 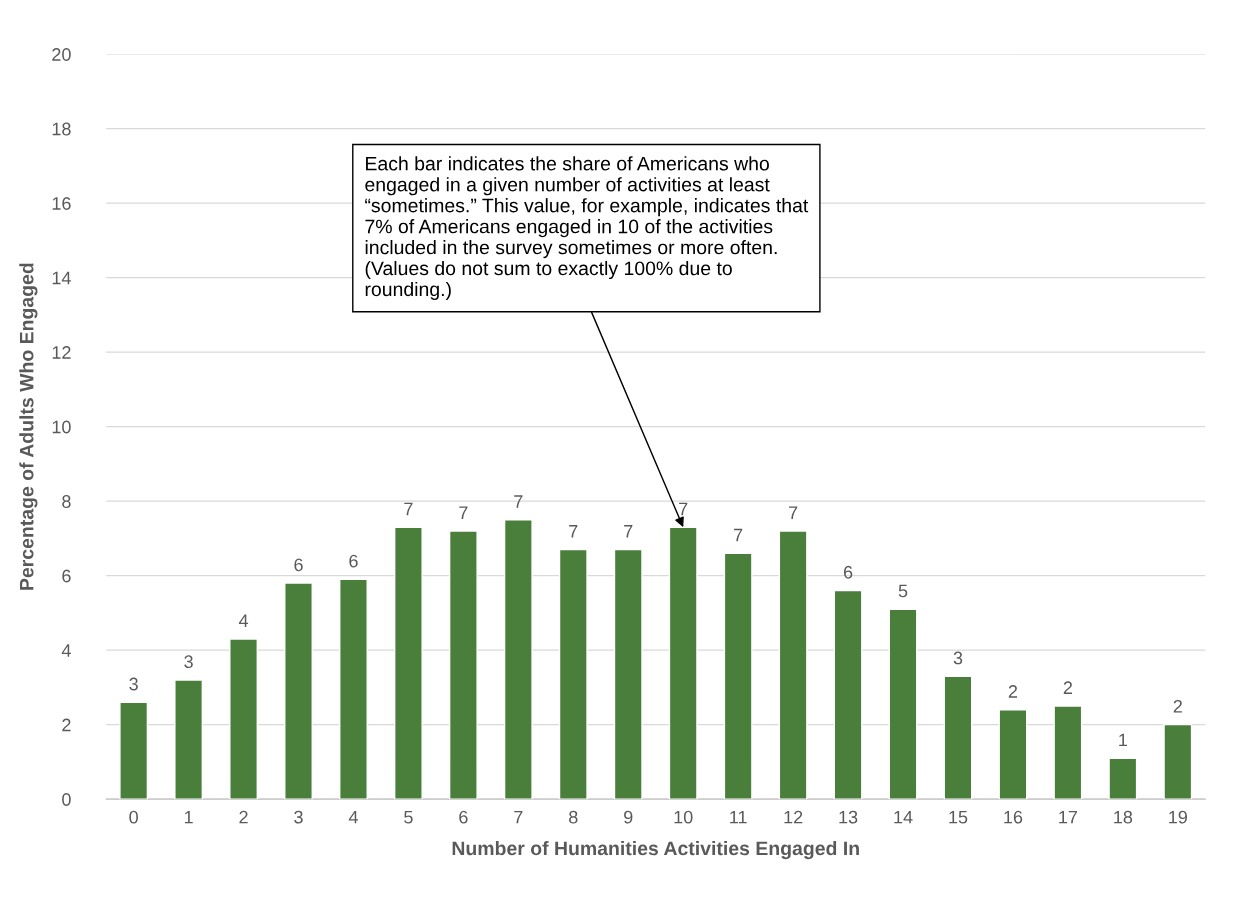 I want to click on y-tick-label: 10, so click(x=61, y=427).